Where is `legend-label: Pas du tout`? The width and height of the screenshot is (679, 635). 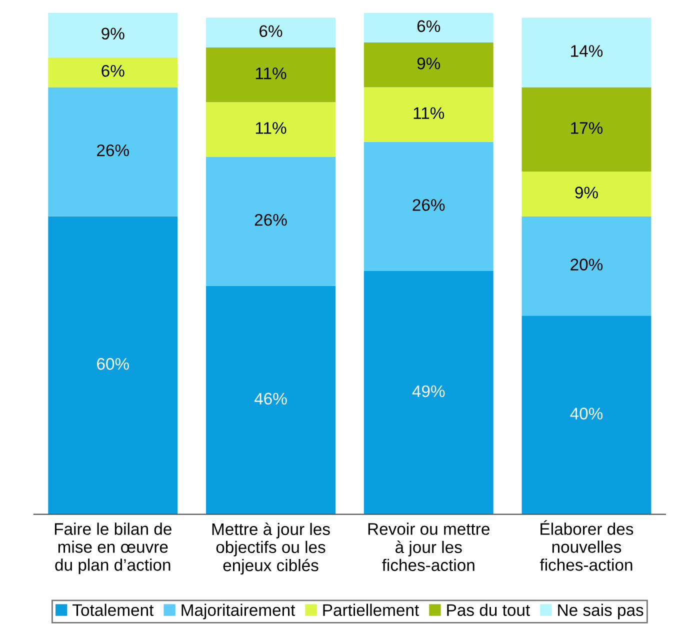
legend-label: Pas du tout is located at coordinates (488, 610).